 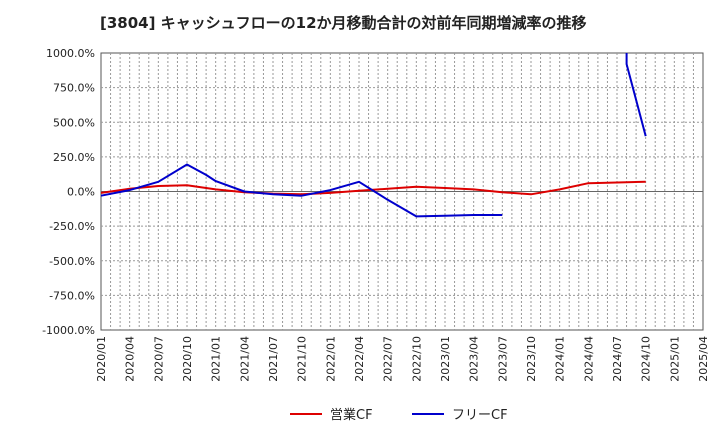 I want to click on x-tick-label: 2022/10, so click(x=416, y=359).